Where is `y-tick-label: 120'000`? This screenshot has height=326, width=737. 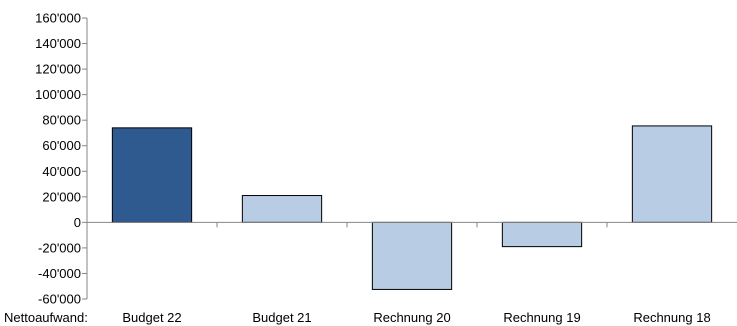
y-tick-label: 120'000 is located at coordinates (58, 69).